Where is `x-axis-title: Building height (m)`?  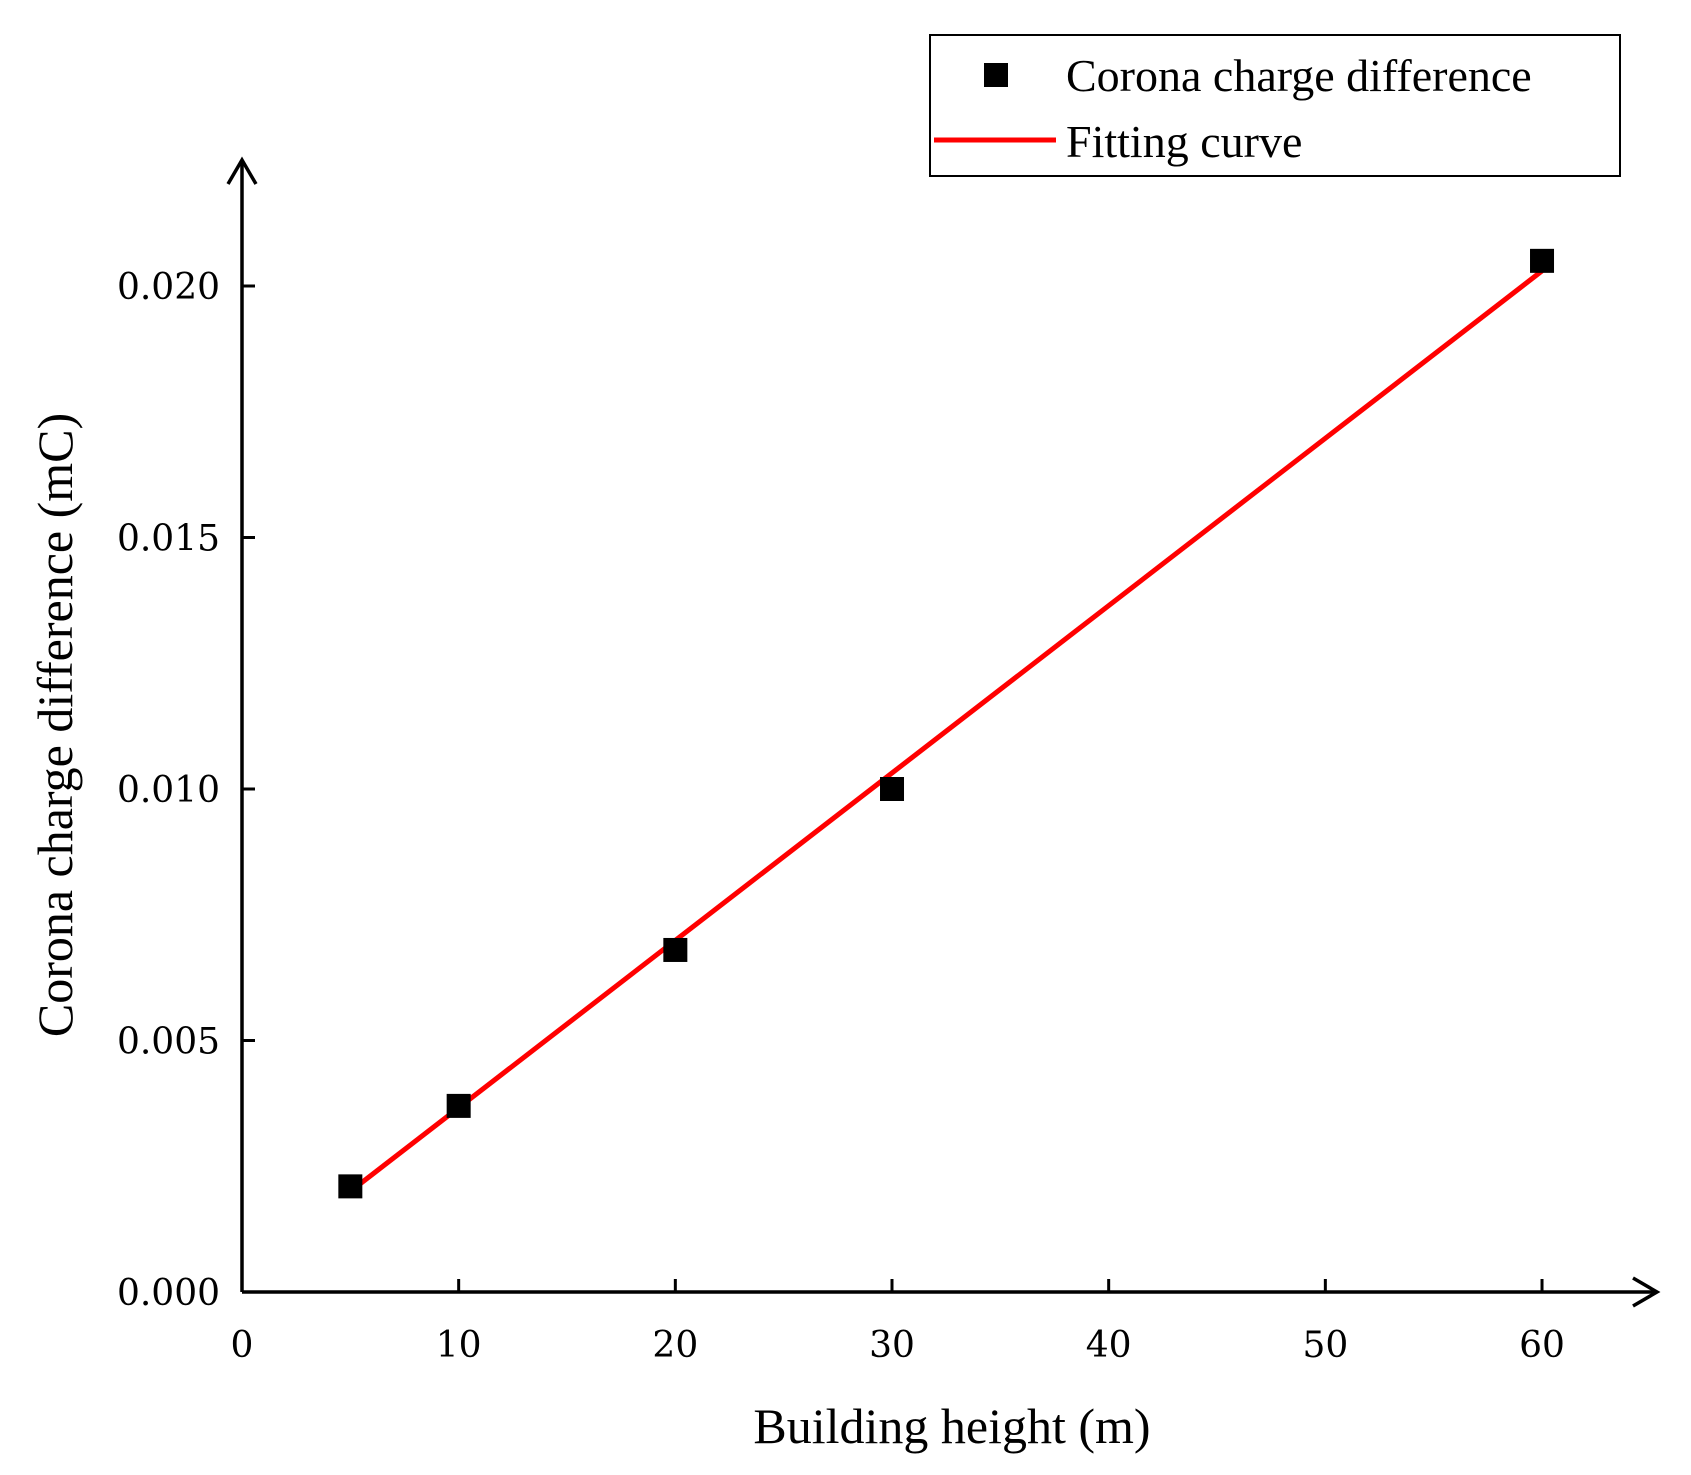
x-axis-title: Building height (m) is located at coordinates (951, 1426).